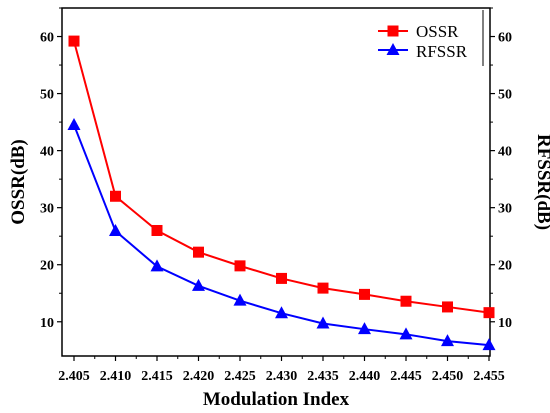  What do you see at coordinates (240, 376) in the screenshot?
I see `x-tick-label: 2.425` at bounding box center [240, 376].